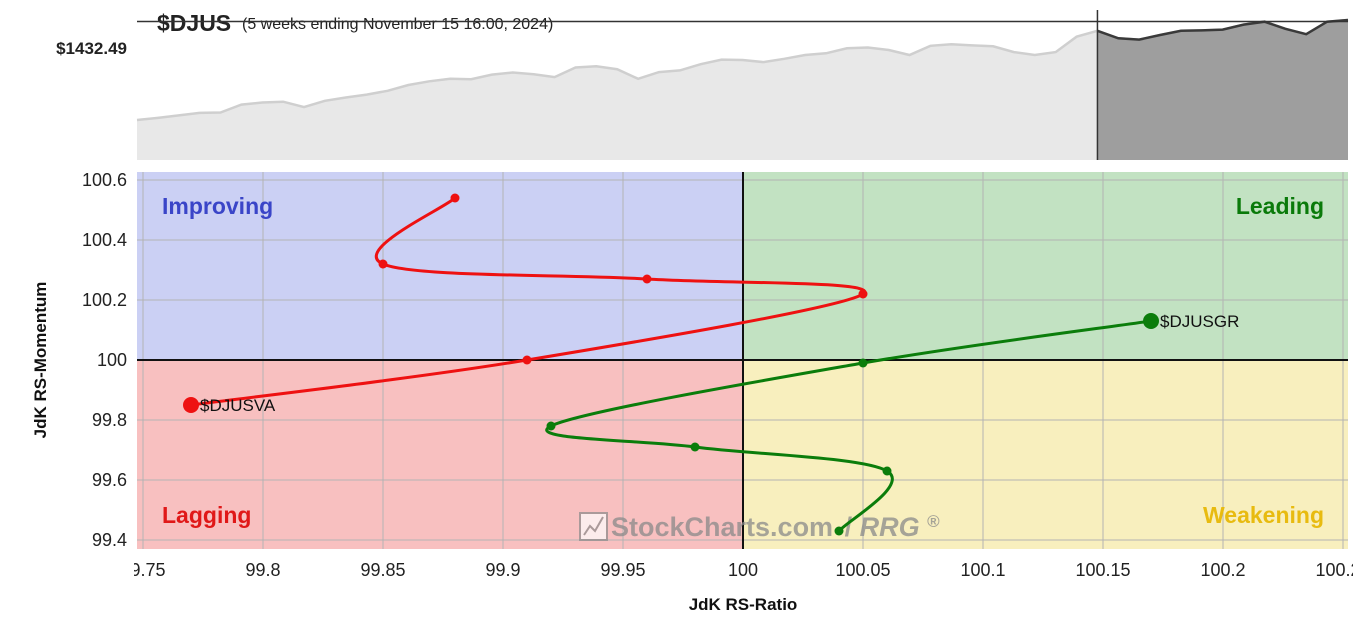 The width and height of the screenshot is (1356, 619). What do you see at coordinates (109, 480) in the screenshot?
I see `y-tick-label: 99.6` at bounding box center [109, 480].